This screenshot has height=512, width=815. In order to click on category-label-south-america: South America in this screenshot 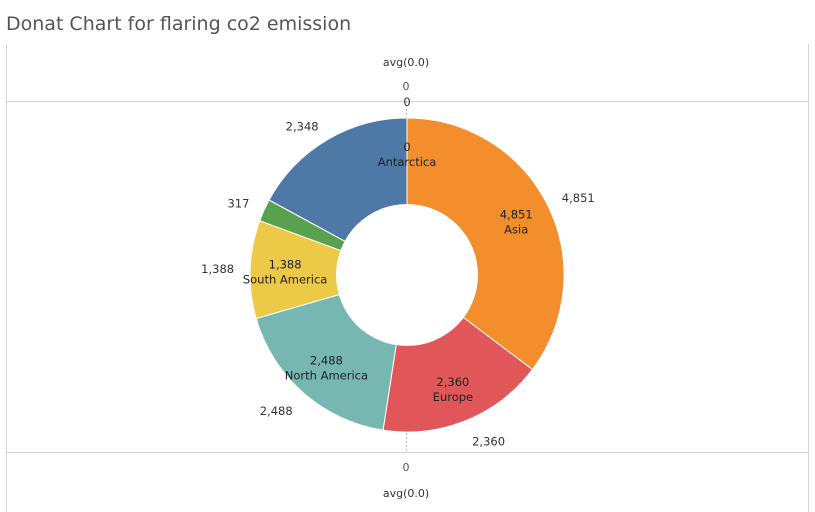, I will do `click(285, 280)`.